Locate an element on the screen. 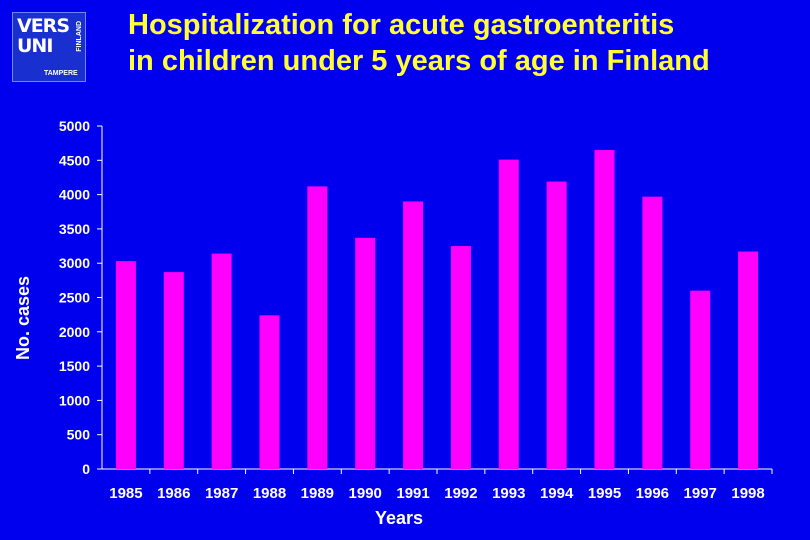  y-tick-label: 4000 is located at coordinates (74, 195).